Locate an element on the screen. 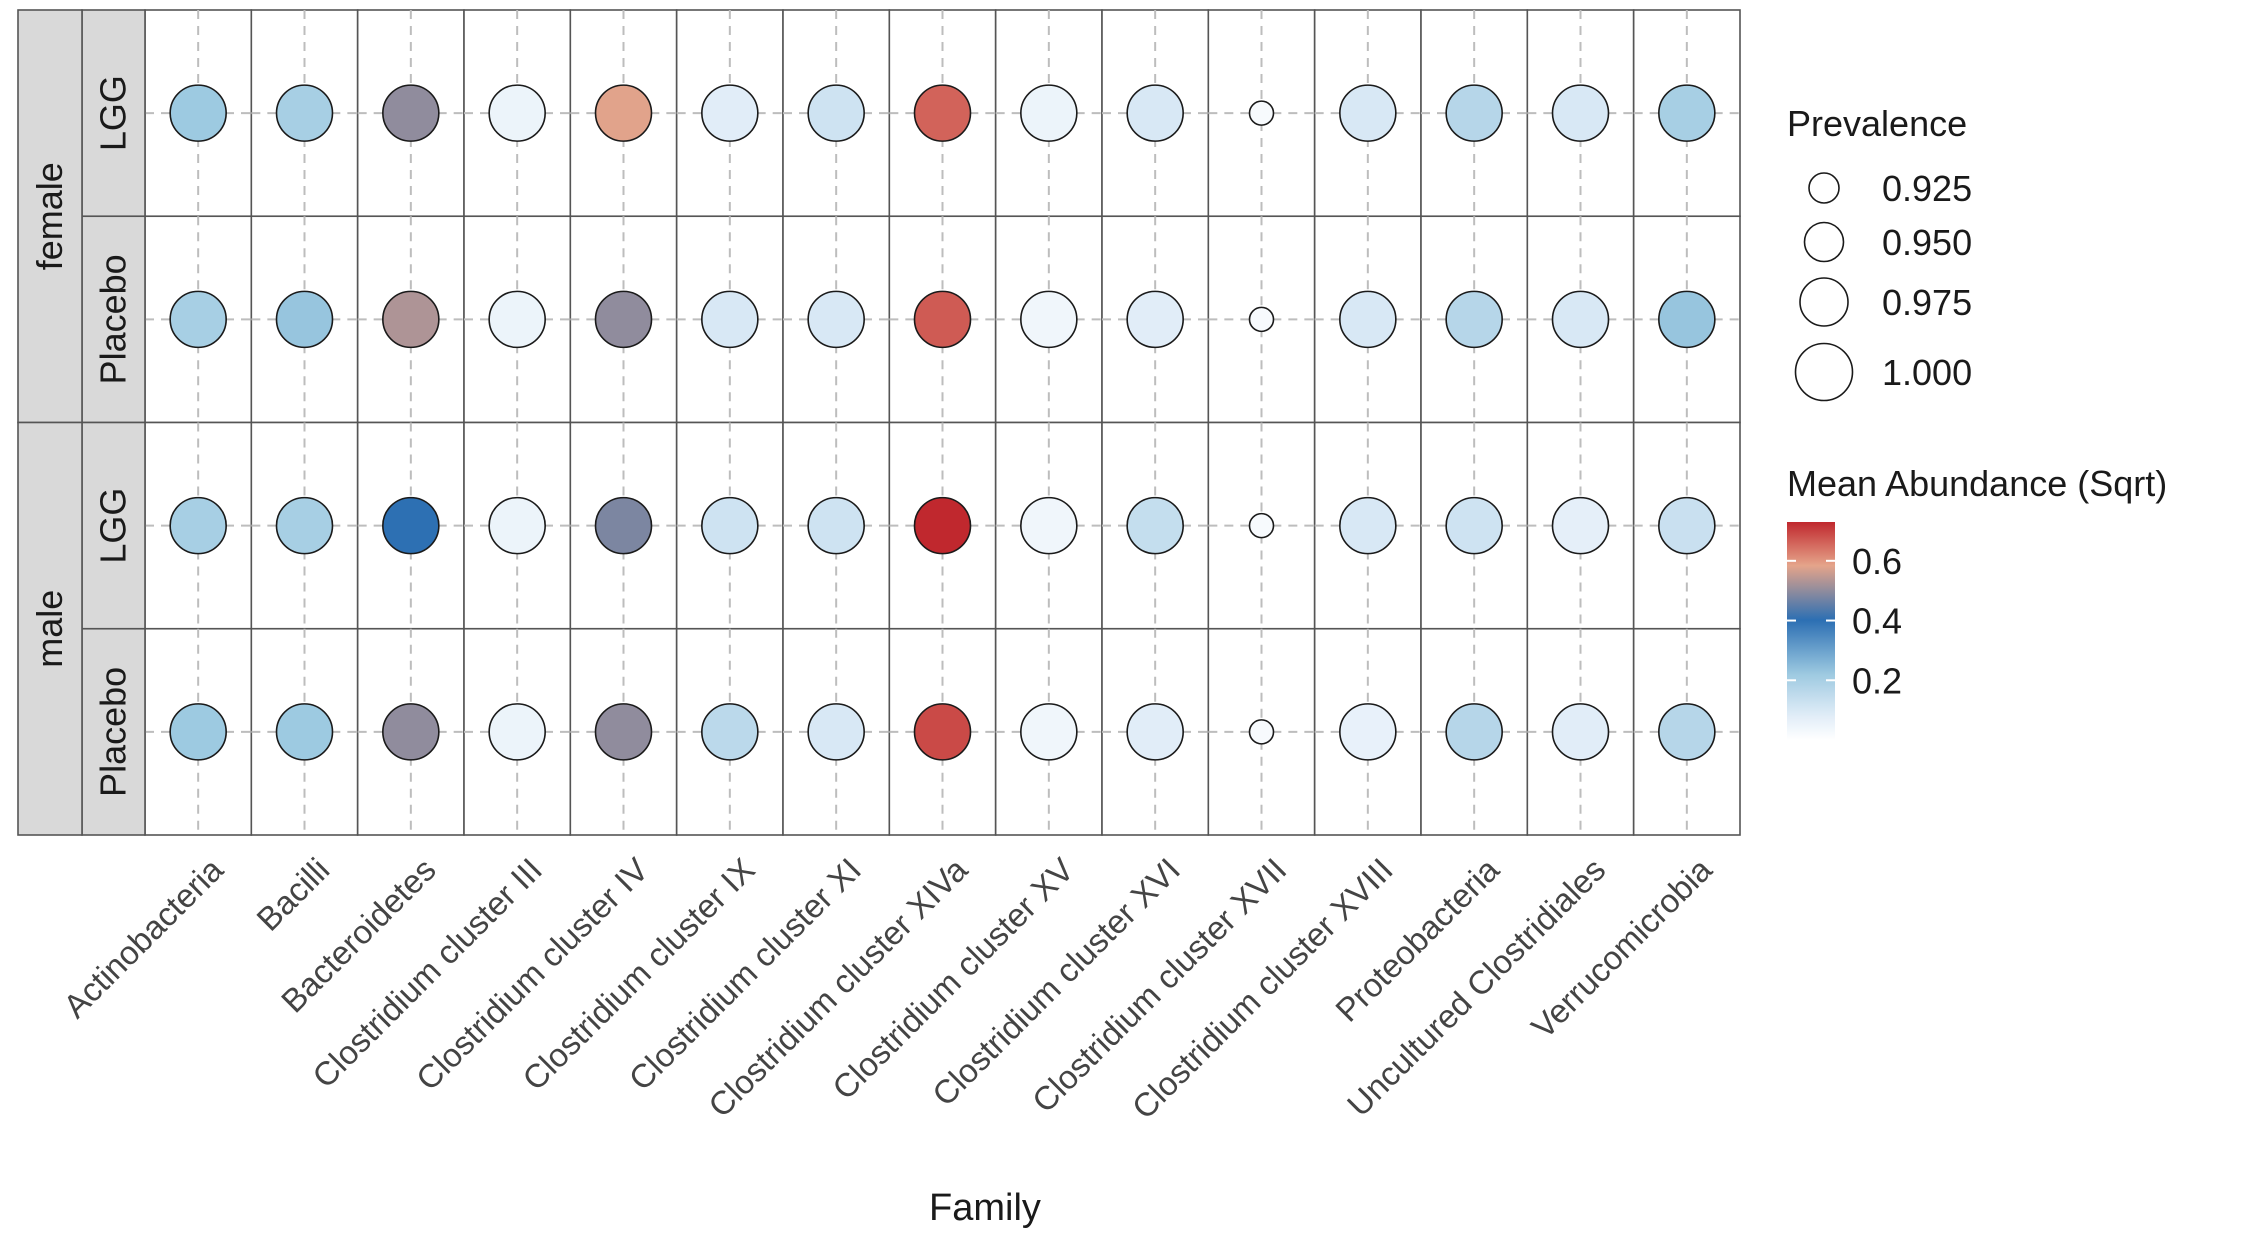  legend-size-label: 0.925 is located at coordinates (1927, 188).